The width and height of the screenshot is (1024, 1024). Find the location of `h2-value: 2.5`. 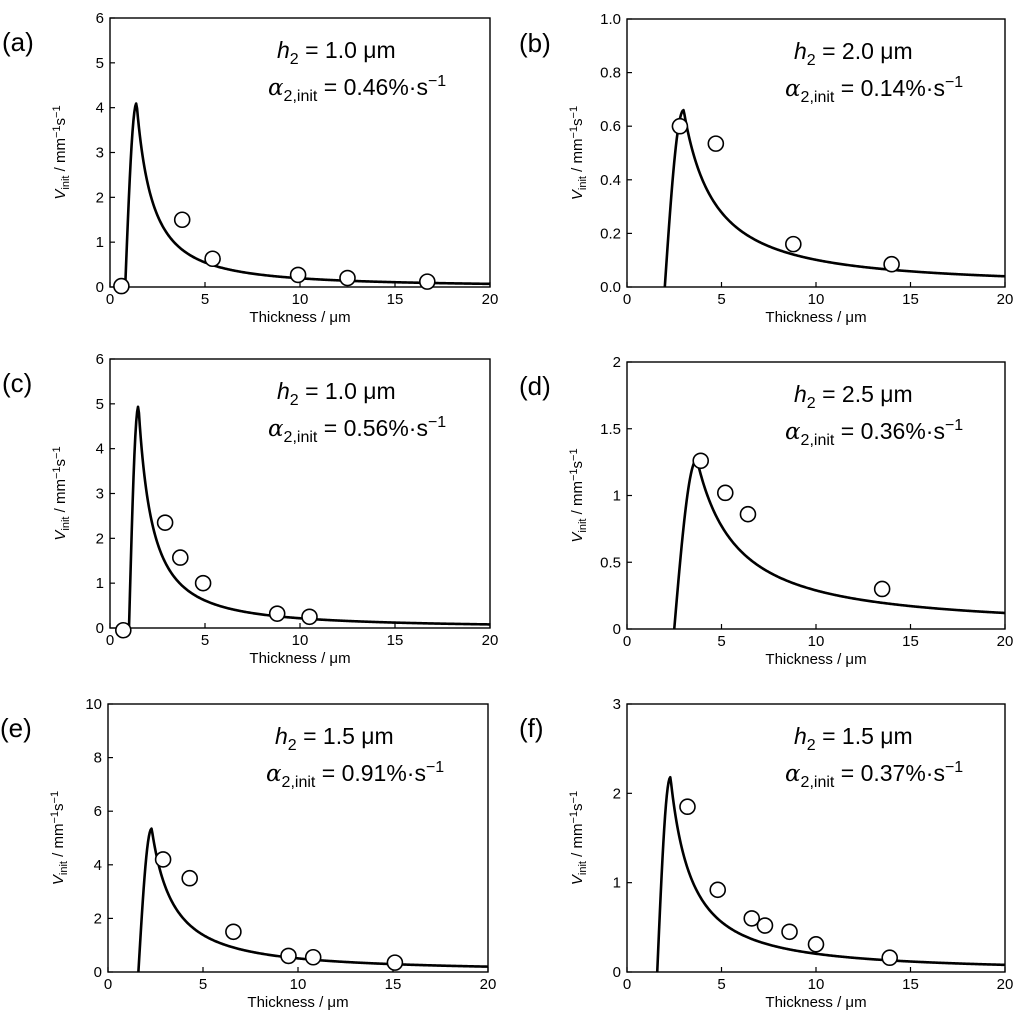

h2-value: 2.5 is located at coordinates (858, 394).